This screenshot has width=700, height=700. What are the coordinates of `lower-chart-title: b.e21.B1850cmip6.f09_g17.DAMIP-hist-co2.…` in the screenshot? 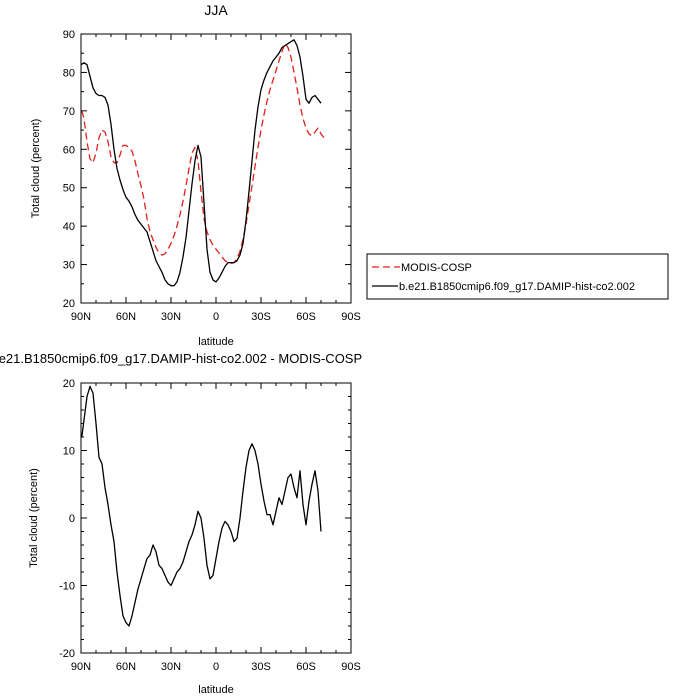 It's located at (181, 358).